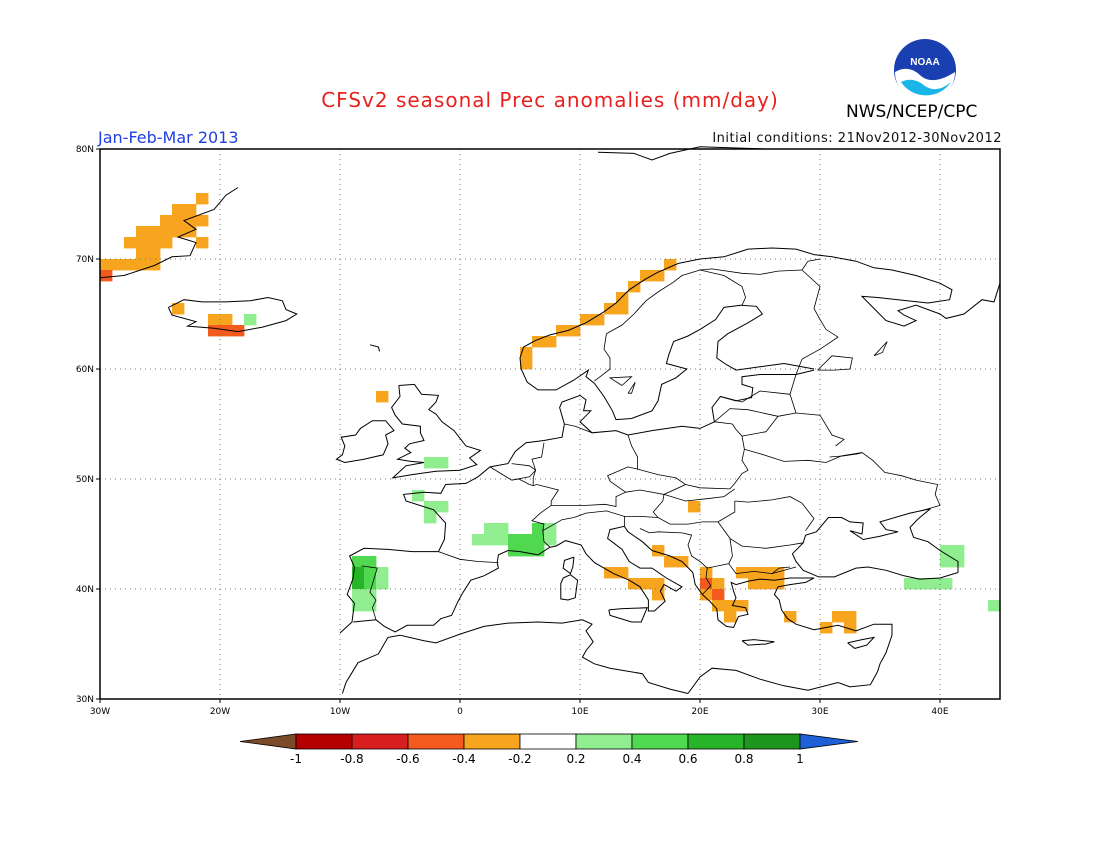  Describe the element at coordinates (85, 590) in the screenshot. I see `lat-tick-label: 40N` at that location.